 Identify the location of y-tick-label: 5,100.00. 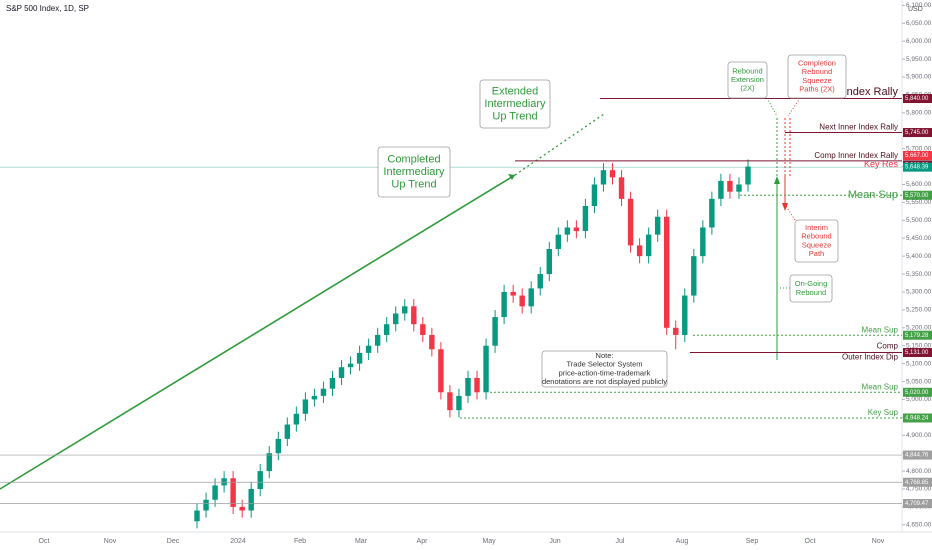
(919, 363).